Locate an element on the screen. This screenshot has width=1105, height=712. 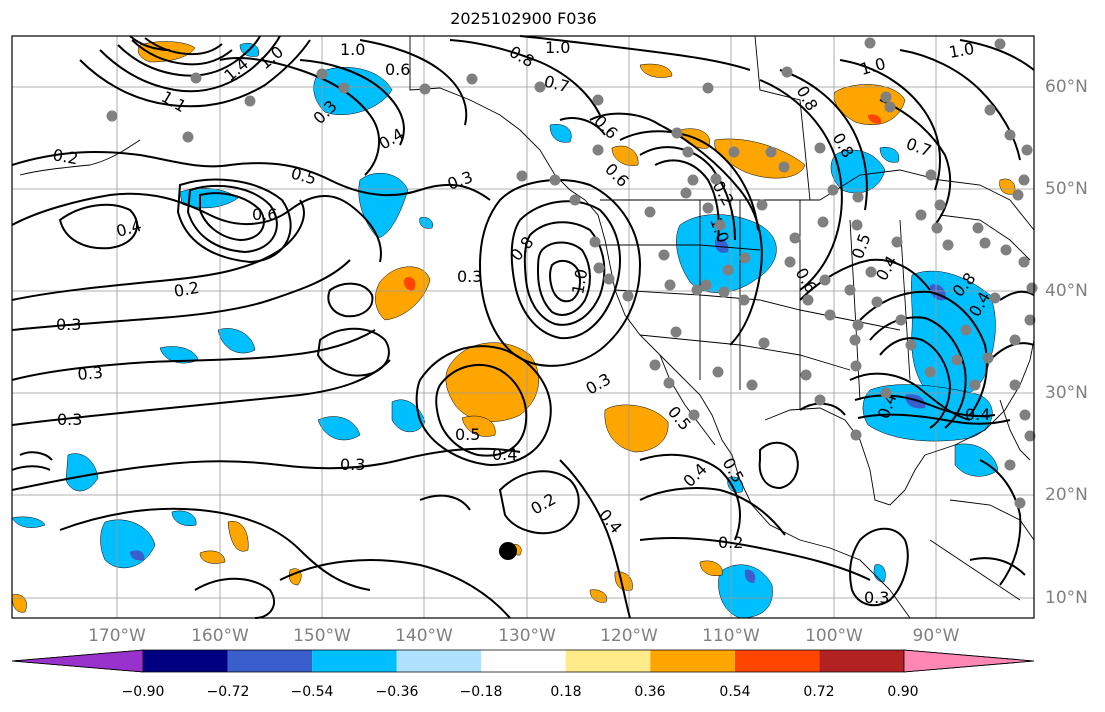
lon-label: 170°W is located at coordinates (117, 636).